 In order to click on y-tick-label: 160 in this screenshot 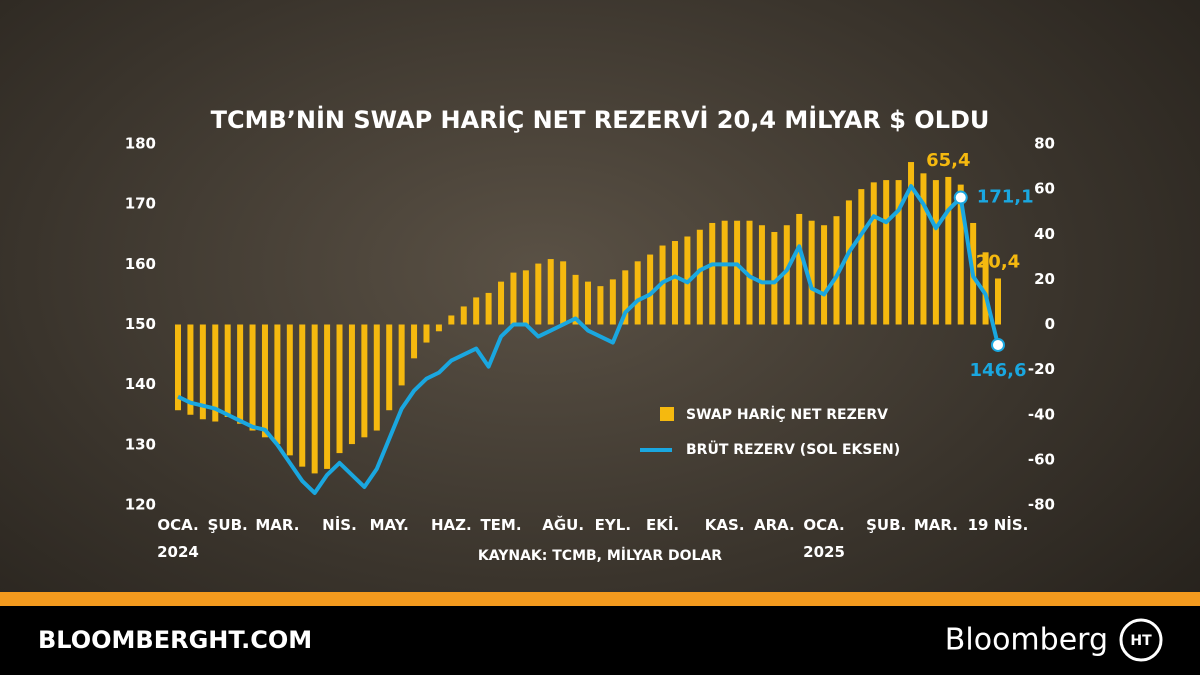, I will do `click(140, 264)`.